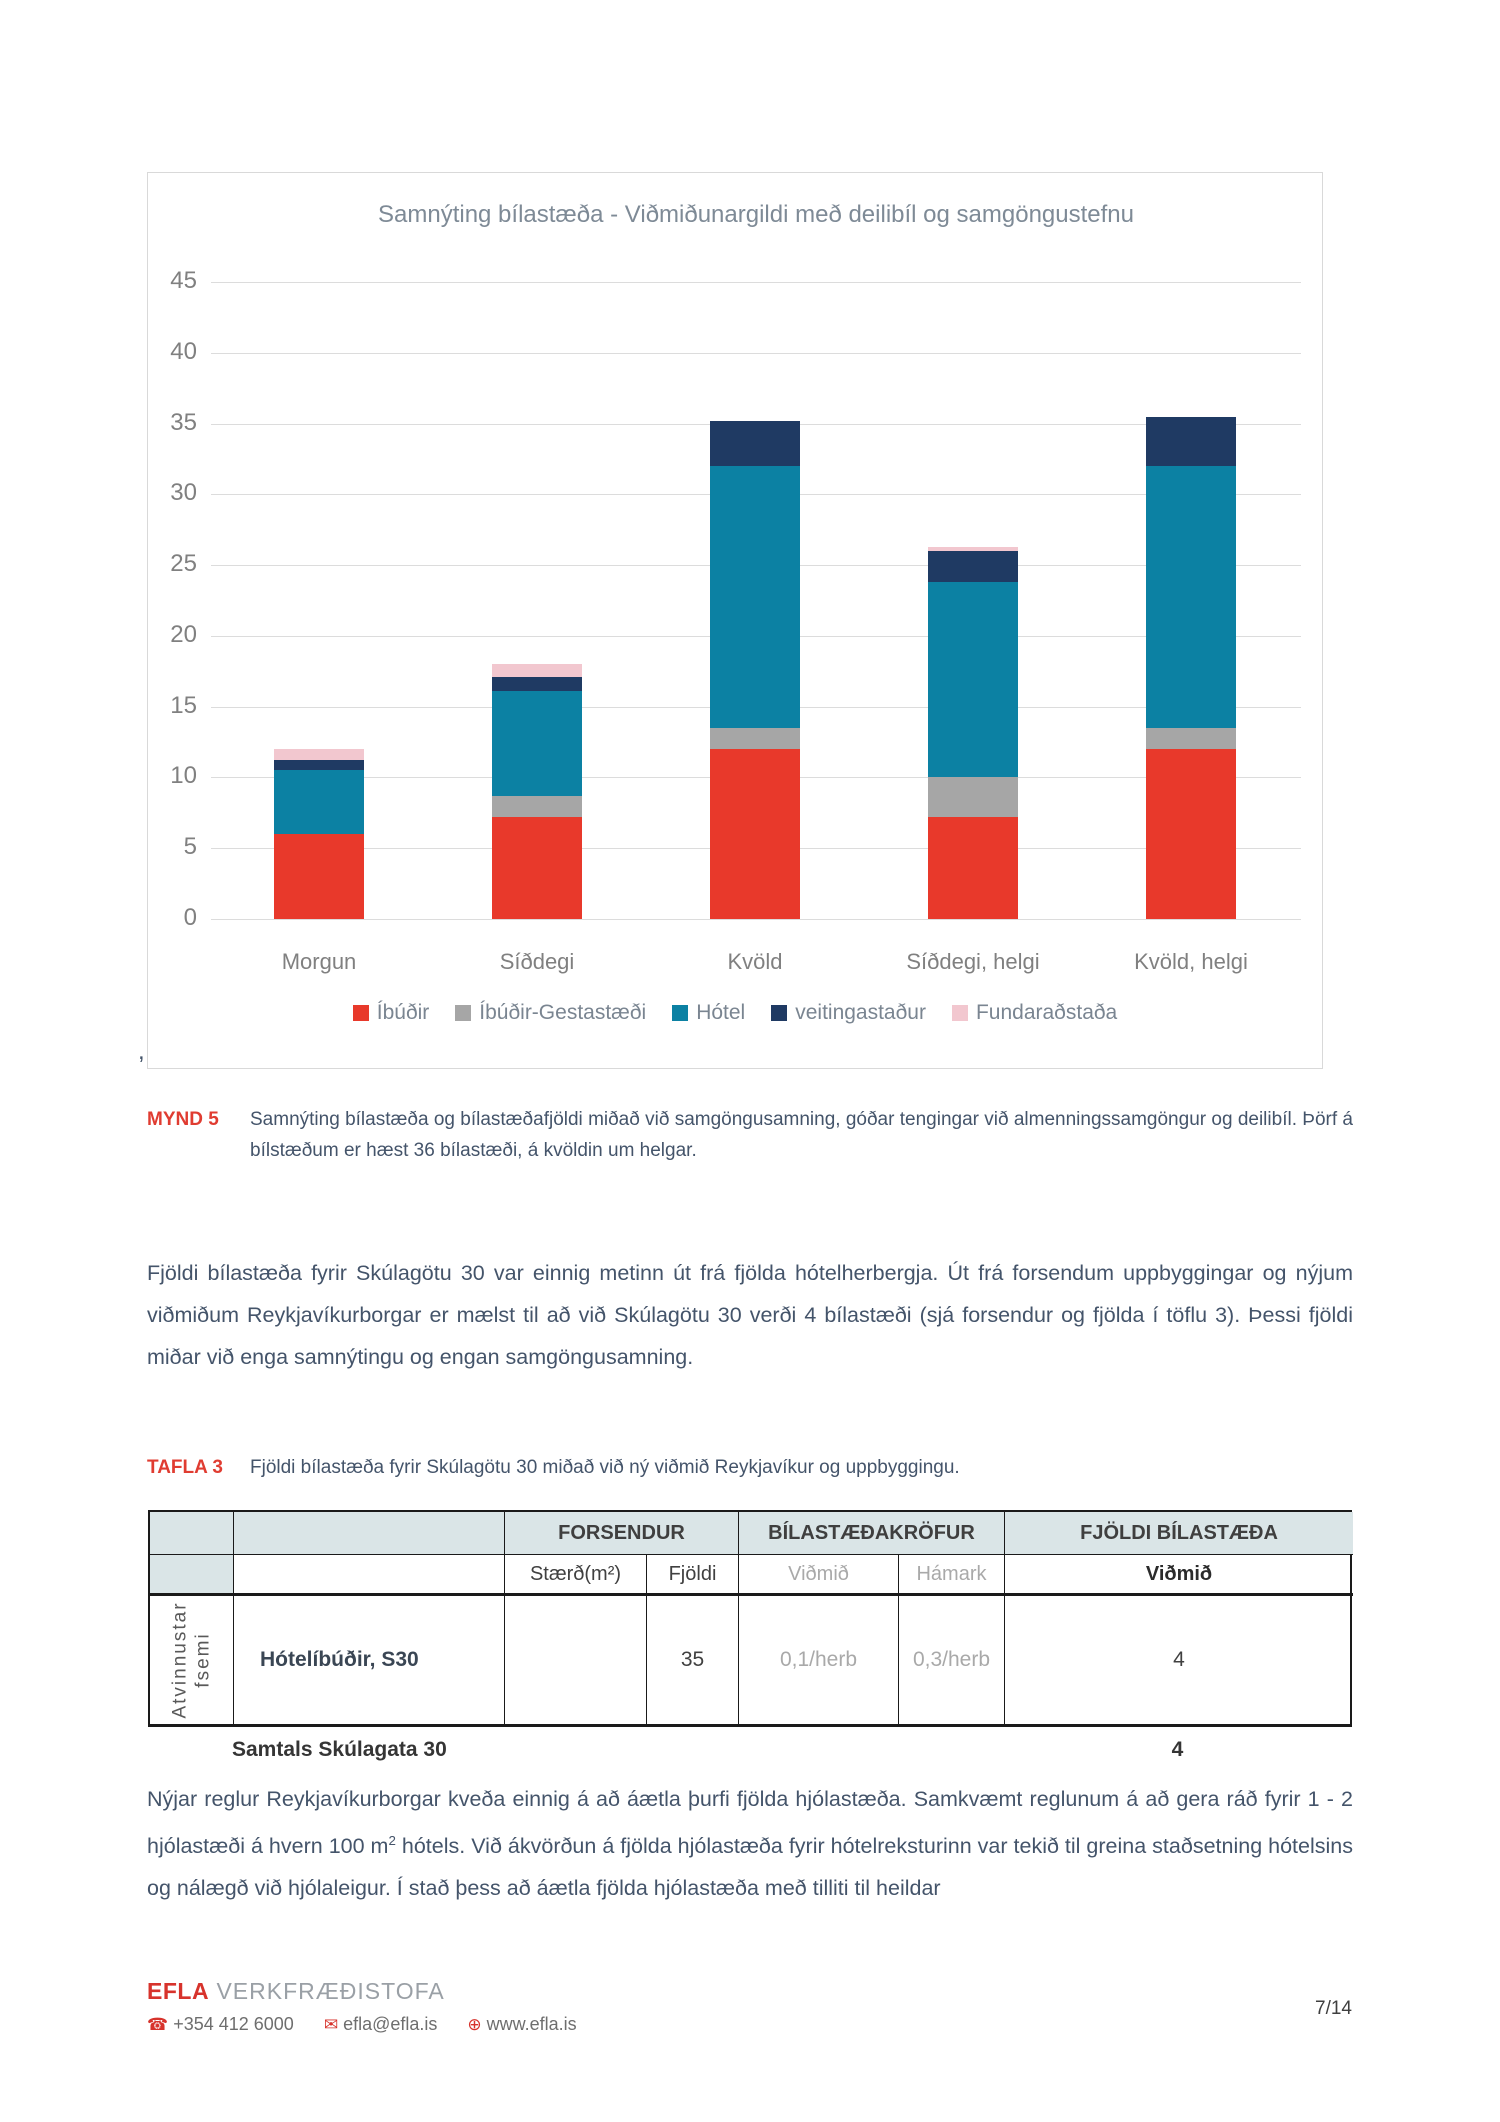 The width and height of the screenshot is (1500, 2122). Describe the element at coordinates (183, 564) in the screenshot. I see `ytick-25: 25` at that location.